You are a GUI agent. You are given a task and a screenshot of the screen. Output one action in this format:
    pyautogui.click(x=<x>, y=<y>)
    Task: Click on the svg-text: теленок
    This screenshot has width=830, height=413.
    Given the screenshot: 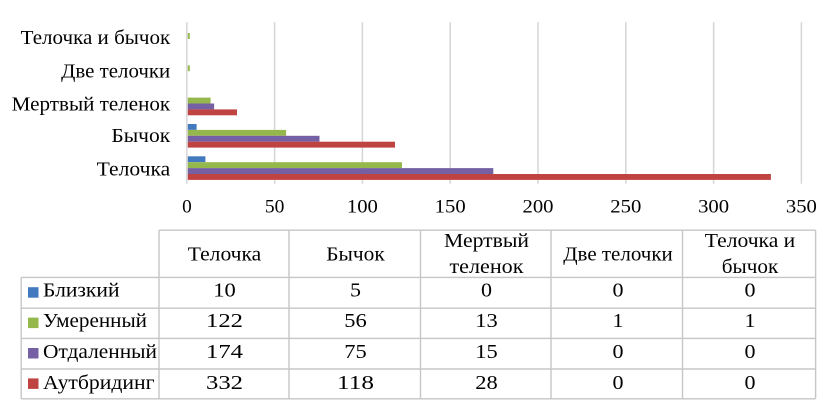 What is the action you would take?
    pyautogui.click(x=487, y=267)
    